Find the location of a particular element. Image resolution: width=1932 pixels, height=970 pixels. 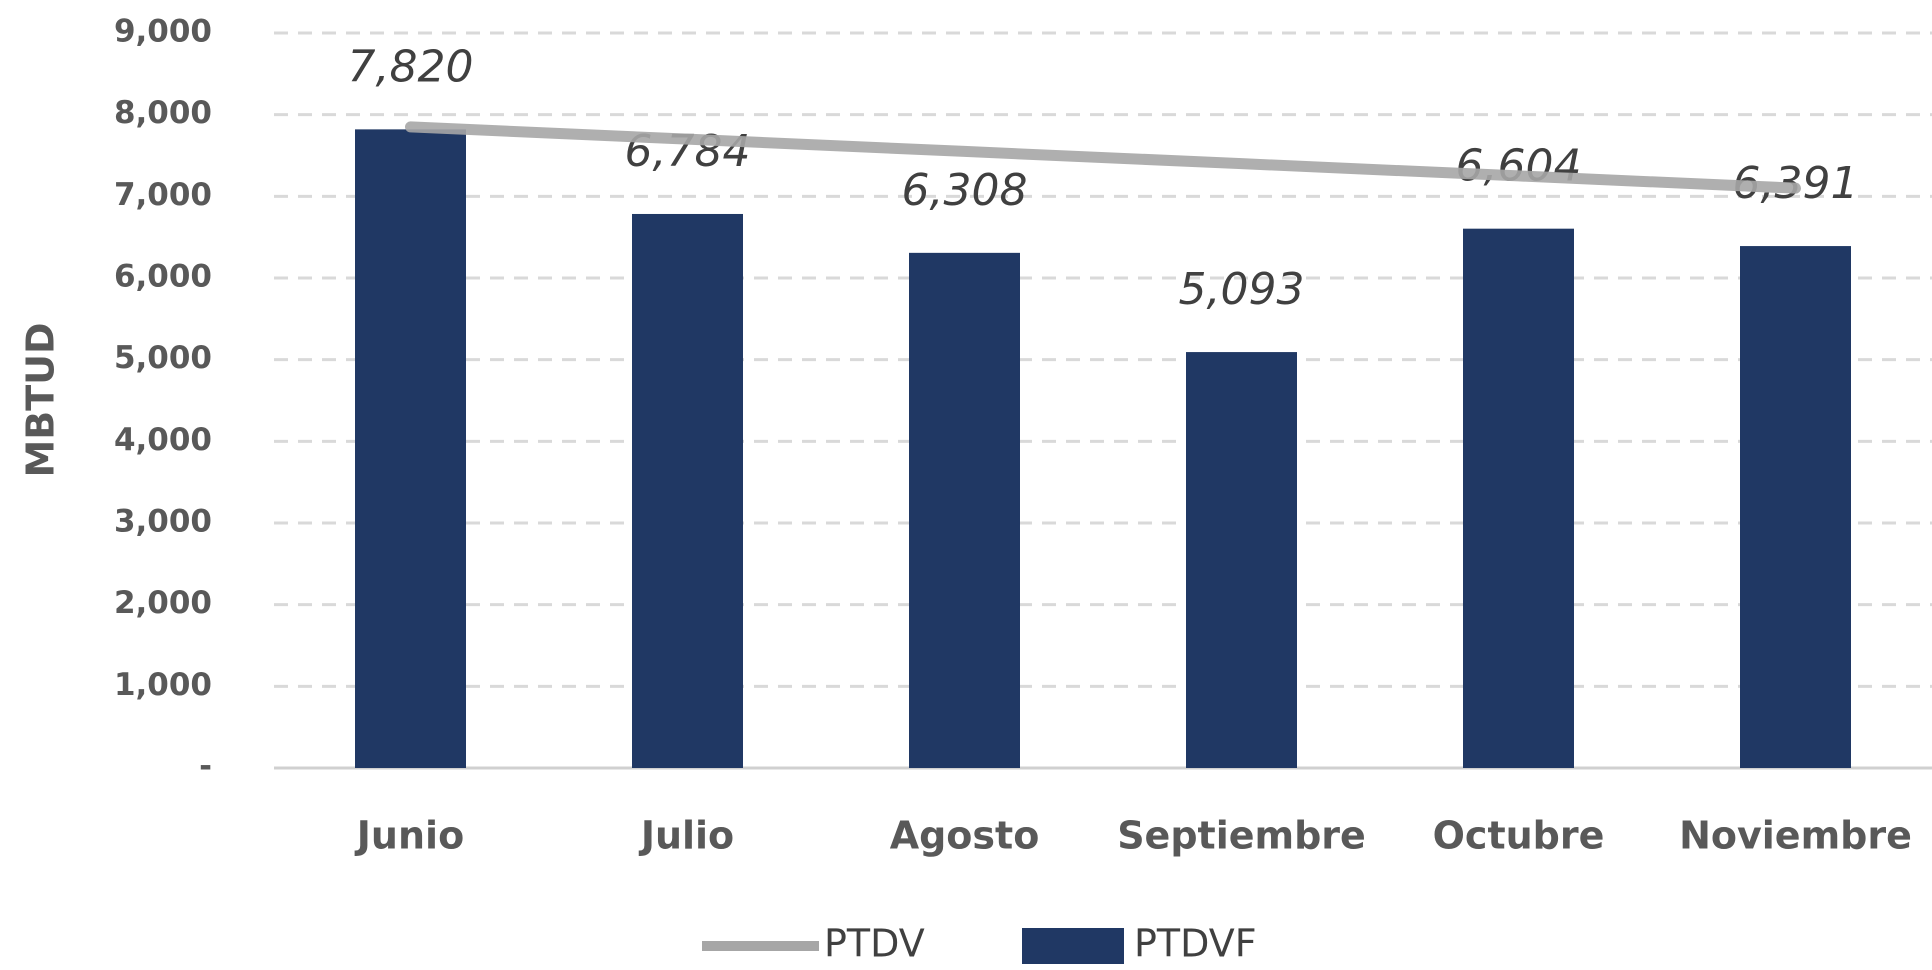

x-tick-label: Septiembre is located at coordinates (1241, 836).